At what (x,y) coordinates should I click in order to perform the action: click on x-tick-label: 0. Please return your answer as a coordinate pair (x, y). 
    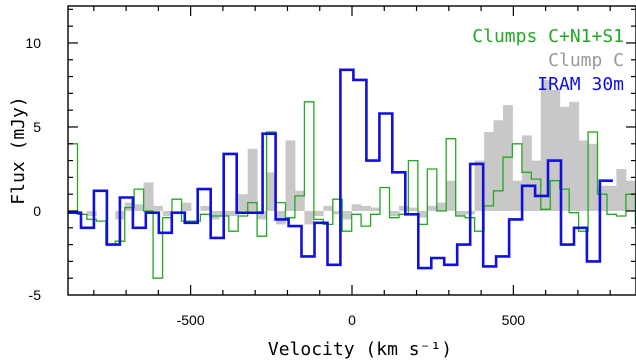
    Looking at the image, I should click on (352, 320).